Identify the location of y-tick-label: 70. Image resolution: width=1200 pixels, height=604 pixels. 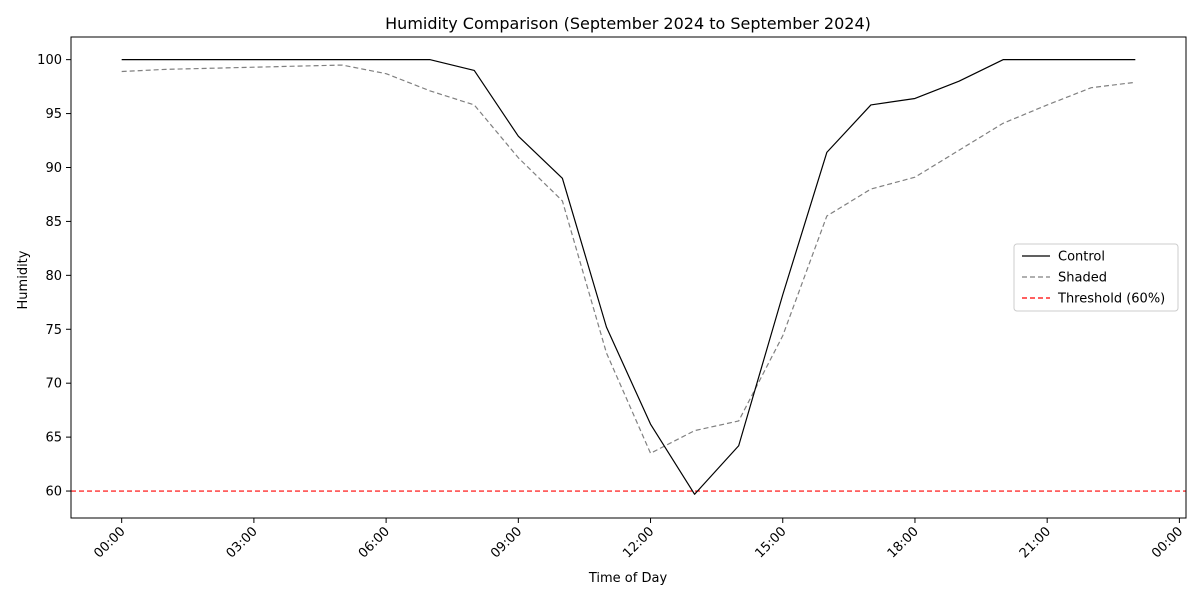
(53, 384).